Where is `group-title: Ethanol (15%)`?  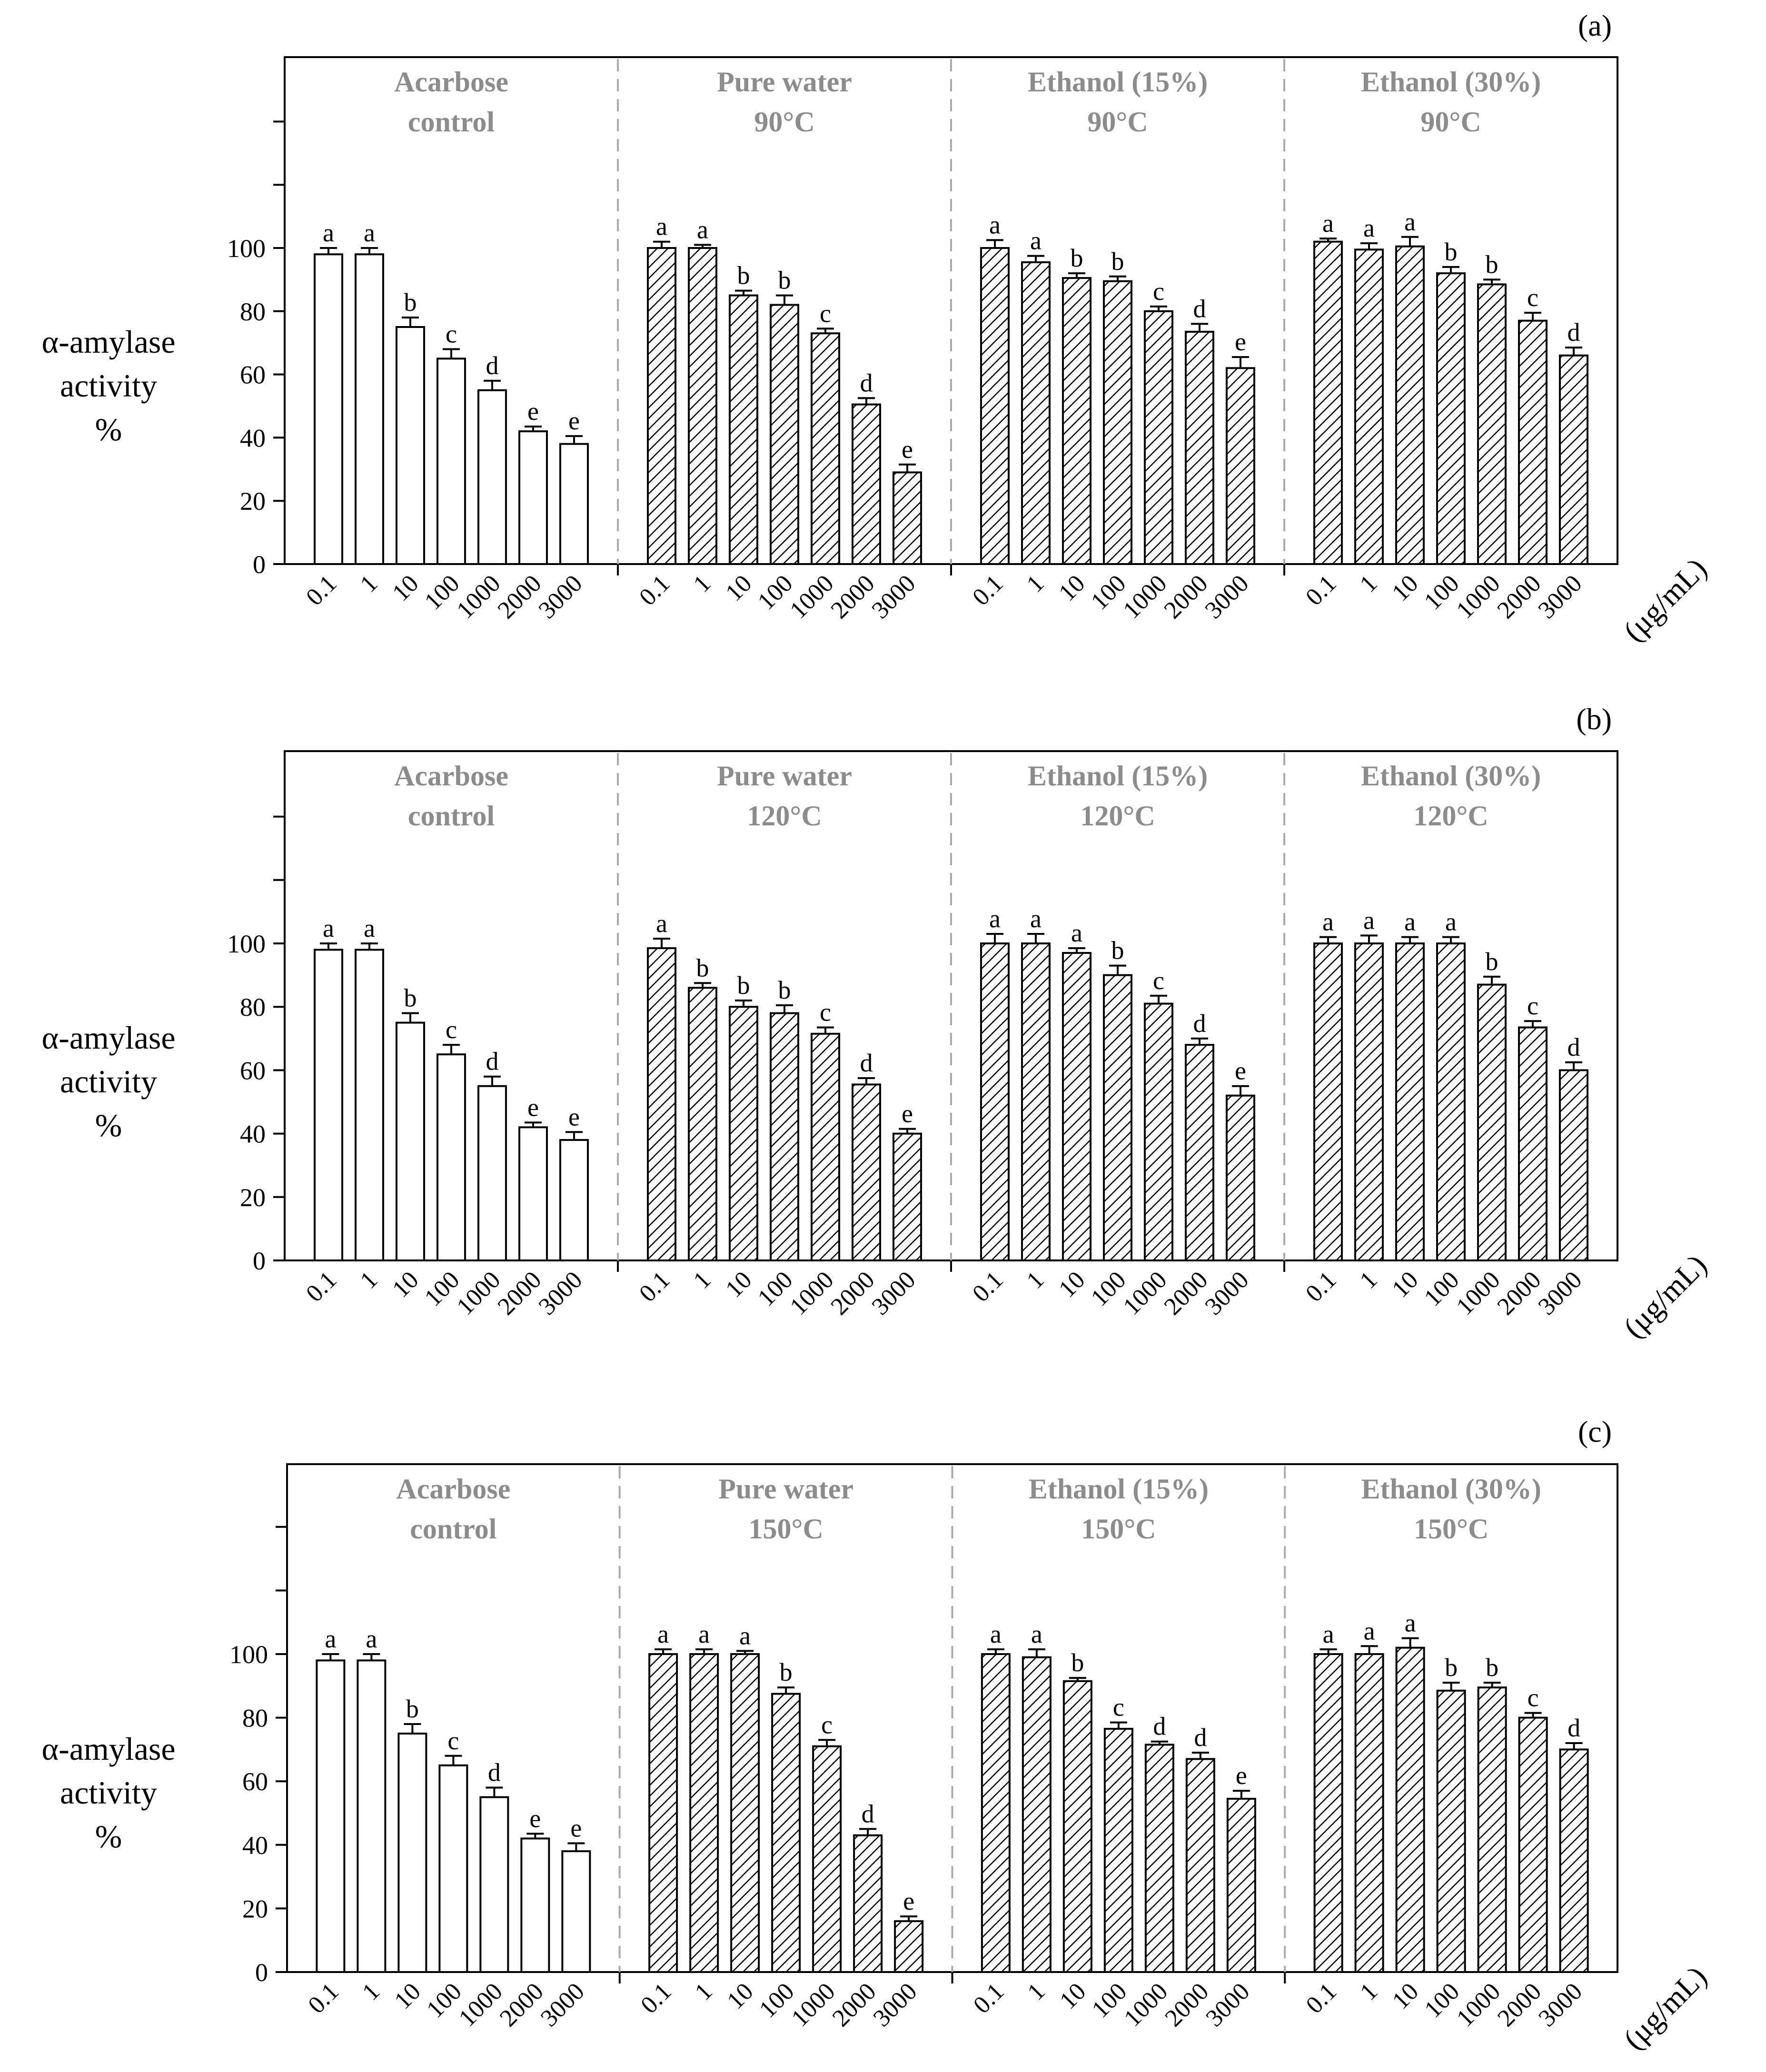
group-title: Ethanol (15%) is located at coordinates (1118, 82).